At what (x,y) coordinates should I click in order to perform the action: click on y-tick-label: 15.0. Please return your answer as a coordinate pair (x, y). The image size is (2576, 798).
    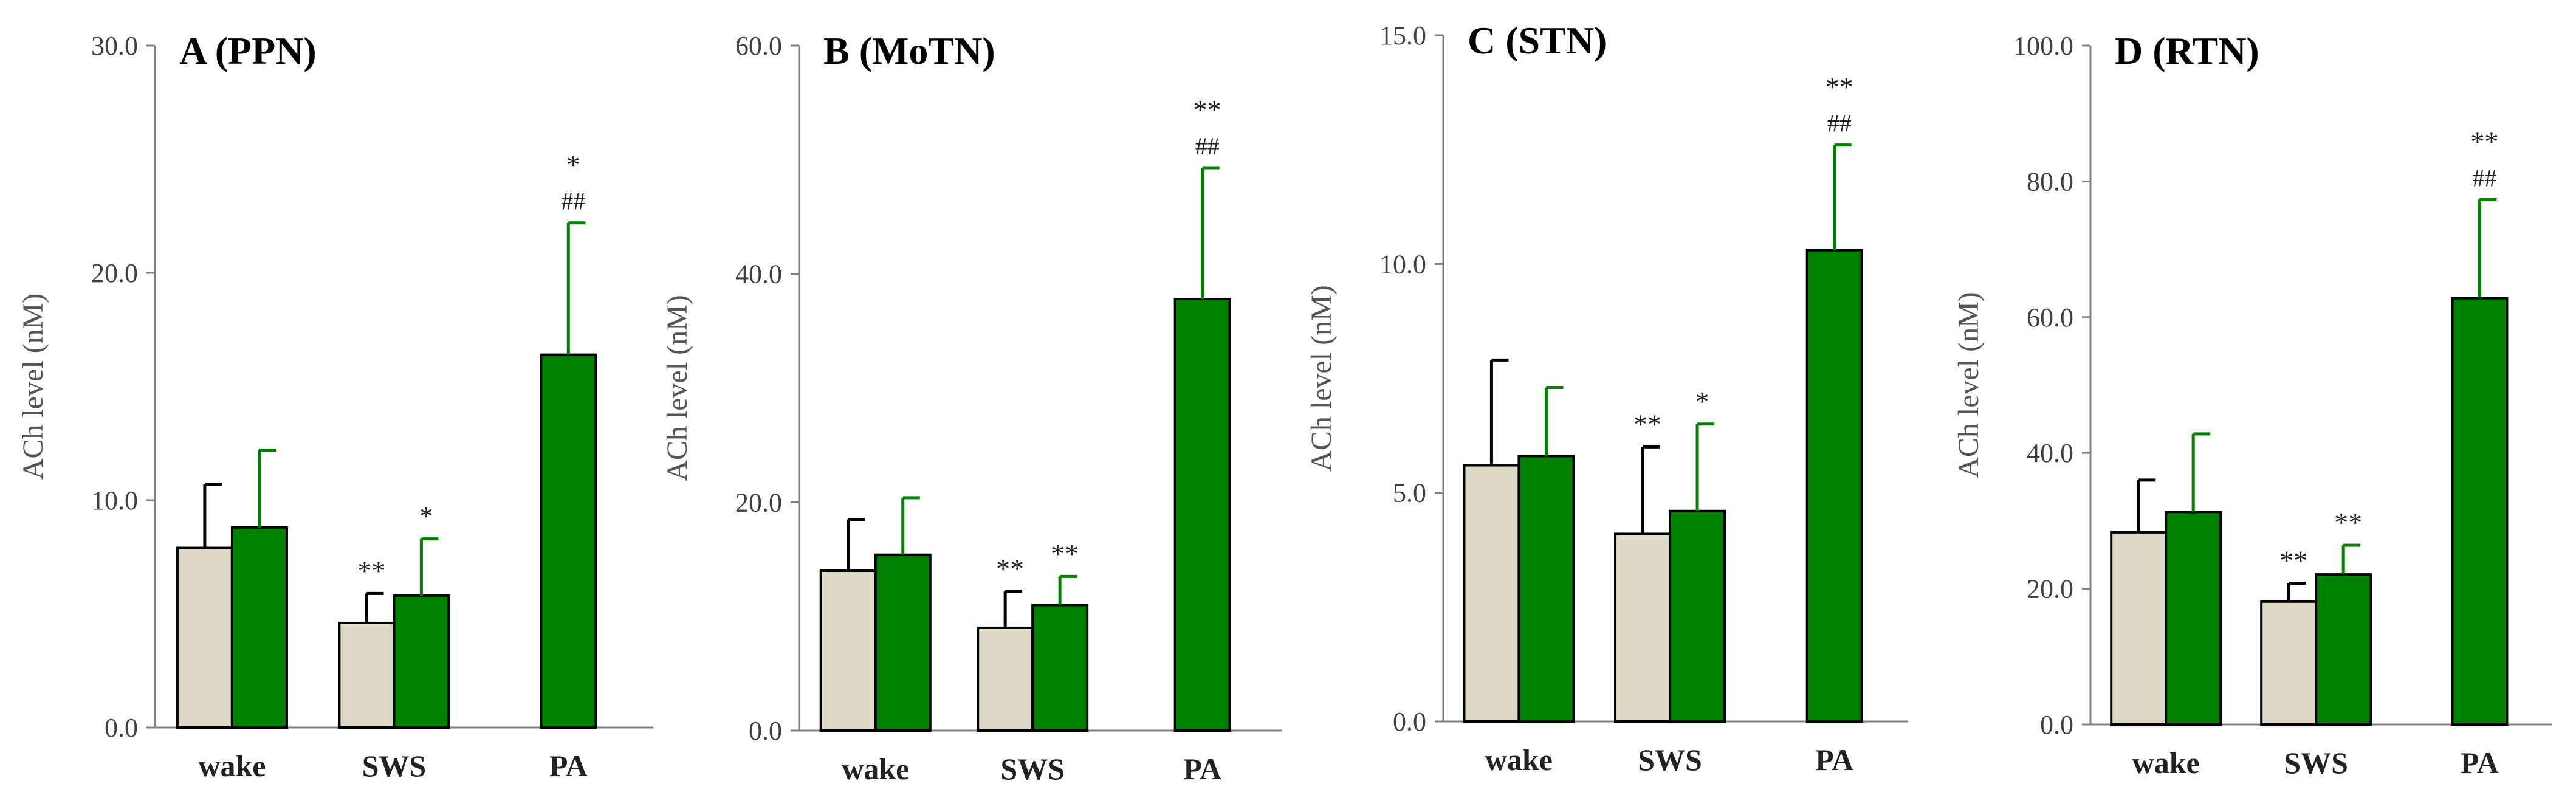
    Looking at the image, I should click on (1402, 36).